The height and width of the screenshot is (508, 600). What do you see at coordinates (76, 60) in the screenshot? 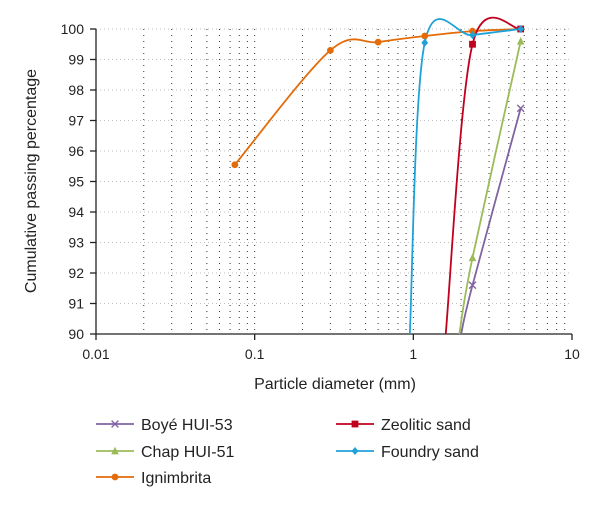
I see `y-tick-label: 99` at bounding box center [76, 60].